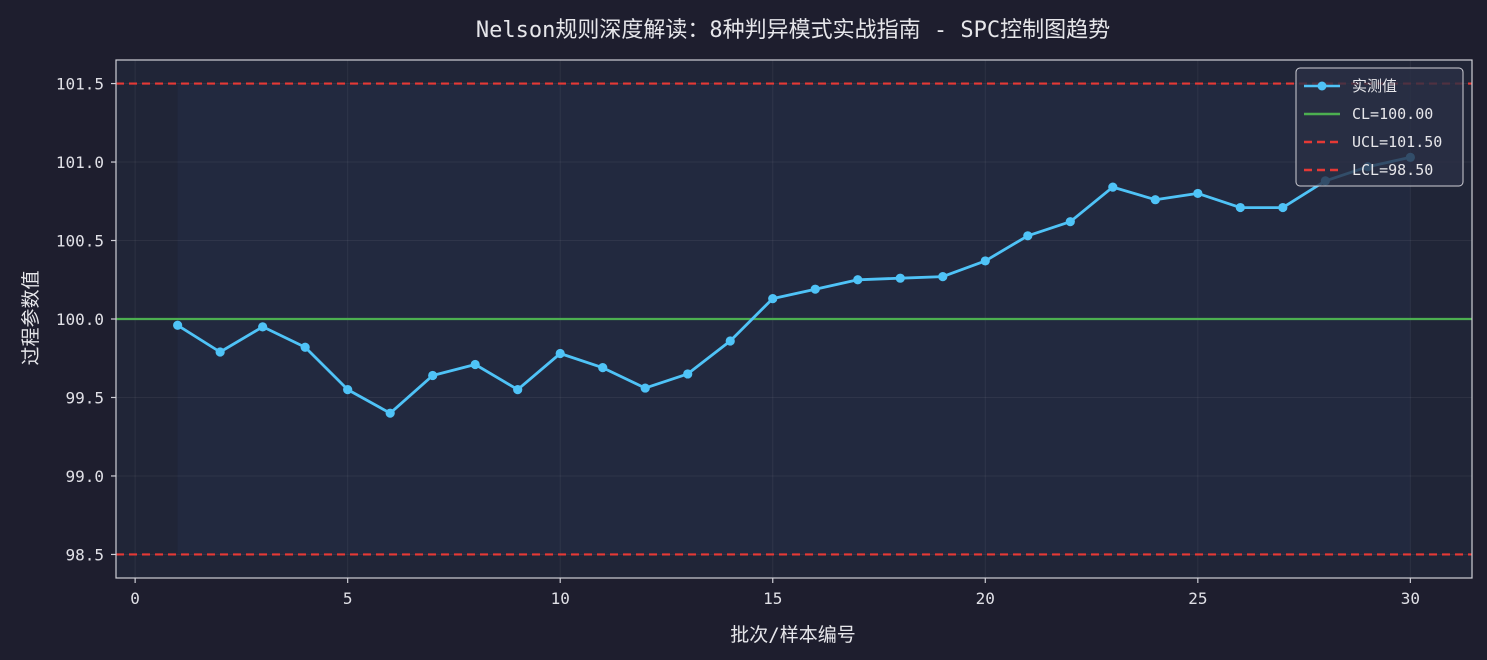 The height and width of the screenshot is (660, 1487). I want to click on x-axis-label: 批次/样本编号, so click(792, 635).